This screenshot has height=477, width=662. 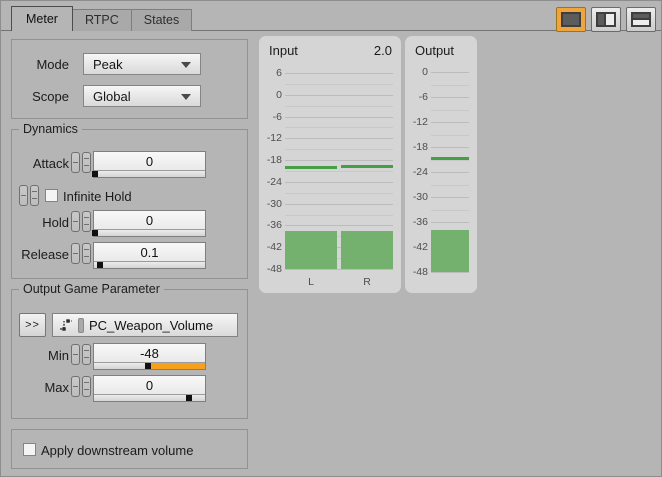 I want to click on meter-scale-label: 6, so click(x=279, y=73).